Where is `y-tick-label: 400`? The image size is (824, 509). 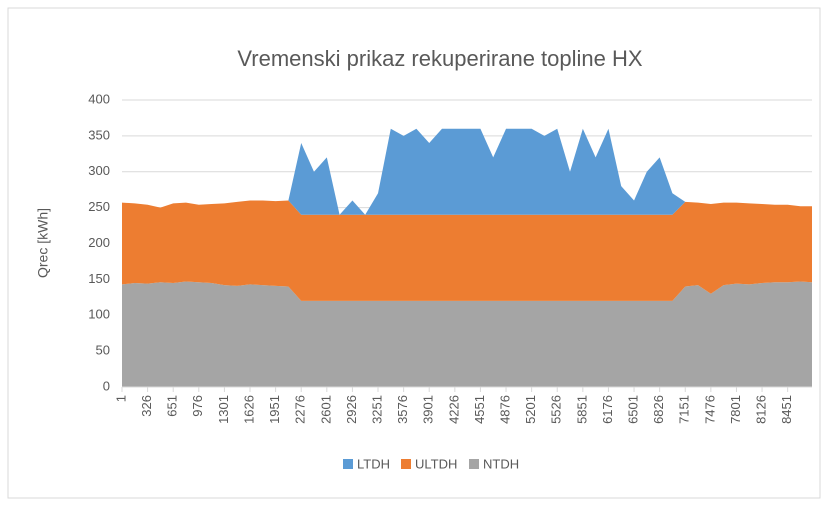
y-tick-label: 400 is located at coordinates (99, 98).